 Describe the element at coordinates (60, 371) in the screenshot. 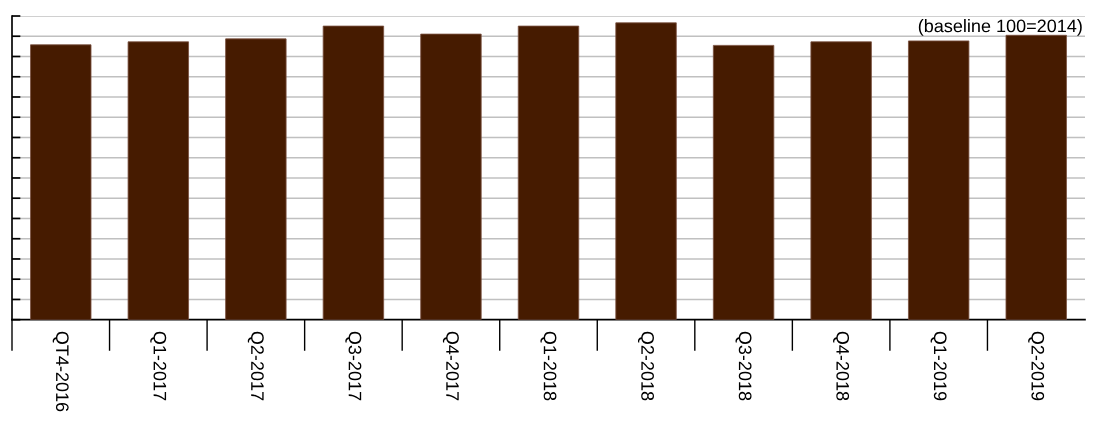

I see `x-tick-label: QT4-2016` at that location.